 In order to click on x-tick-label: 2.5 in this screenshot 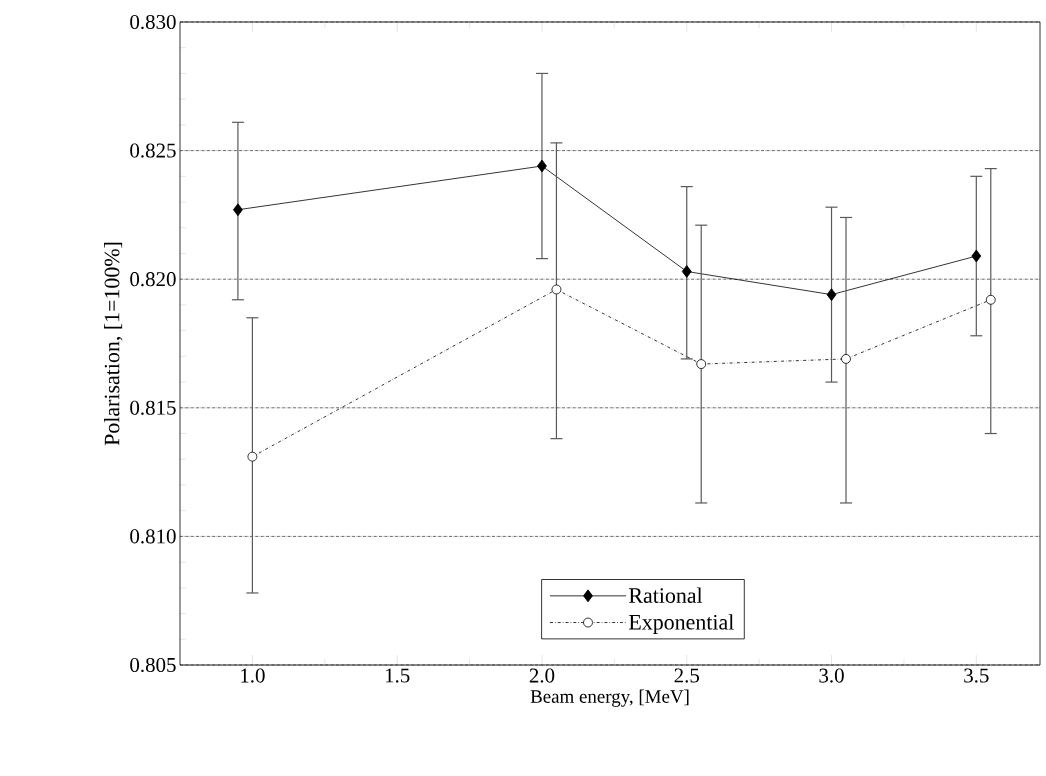, I will do `click(686, 675)`.